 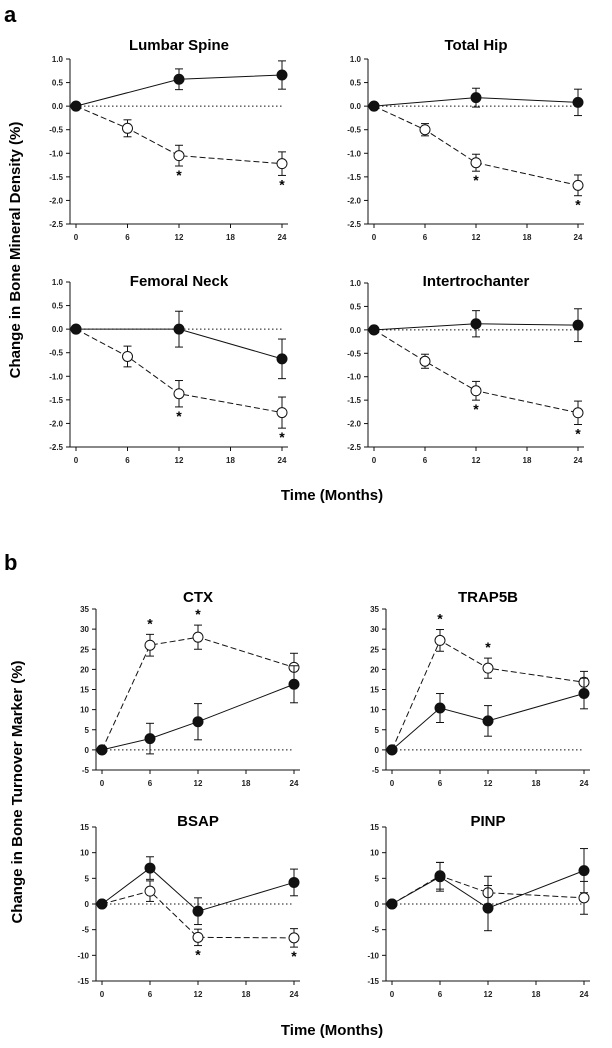 What do you see at coordinates (179, 281) in the screenshot?
I see `subplot-title: Femoral Neck` at bounding box center [179, 281].